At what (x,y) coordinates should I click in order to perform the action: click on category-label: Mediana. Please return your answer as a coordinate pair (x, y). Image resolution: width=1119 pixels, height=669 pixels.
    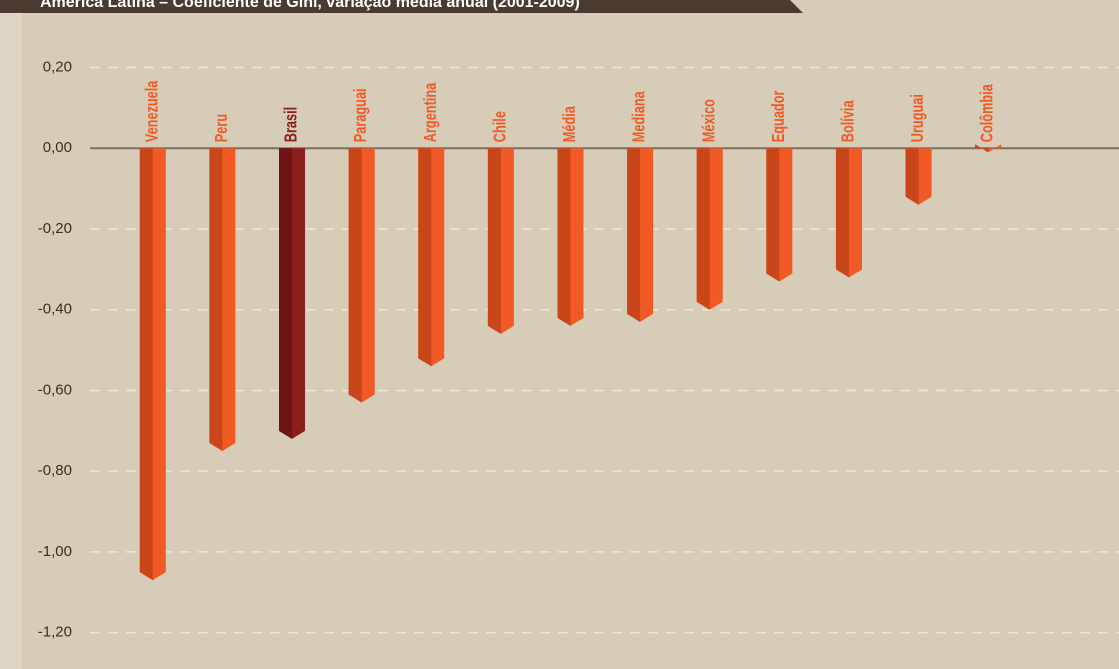
    Looking at the image, I should click on (639, 116).